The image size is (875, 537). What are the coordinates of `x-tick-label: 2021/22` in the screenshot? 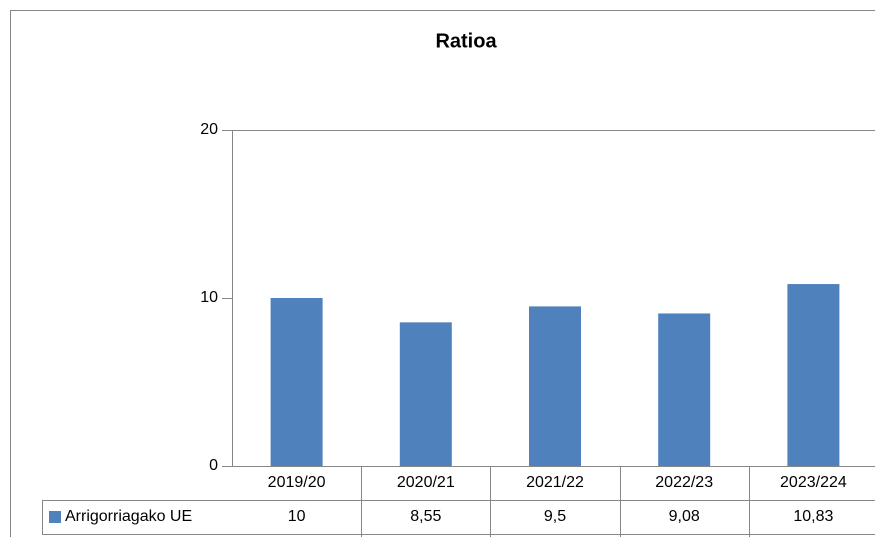 It's located at (555, 482).